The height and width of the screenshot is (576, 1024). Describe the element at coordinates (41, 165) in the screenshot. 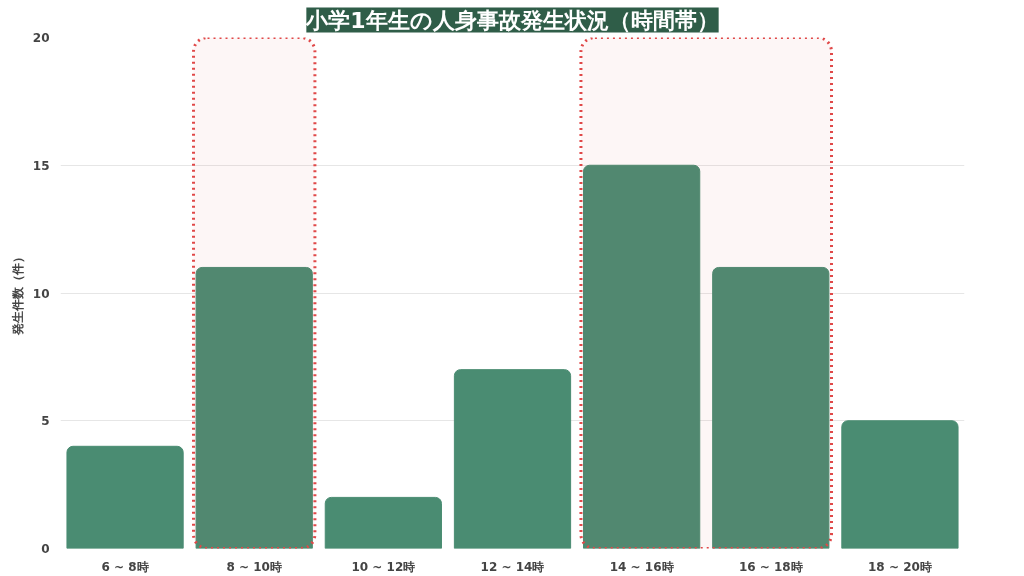

I see `y-tick-label: 15` at that location.